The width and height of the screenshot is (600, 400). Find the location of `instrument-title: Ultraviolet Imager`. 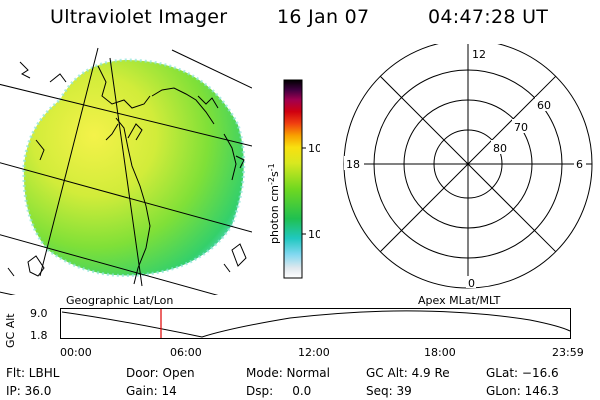

instrument-title: Ultraviolet Imager is located at coordinates (139, 17).